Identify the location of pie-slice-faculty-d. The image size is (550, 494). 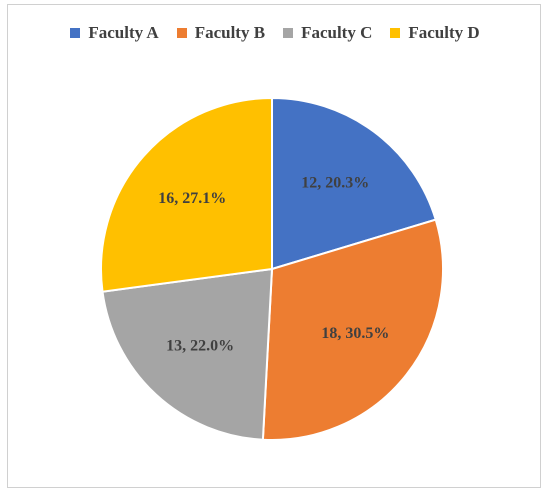
(186, 194).